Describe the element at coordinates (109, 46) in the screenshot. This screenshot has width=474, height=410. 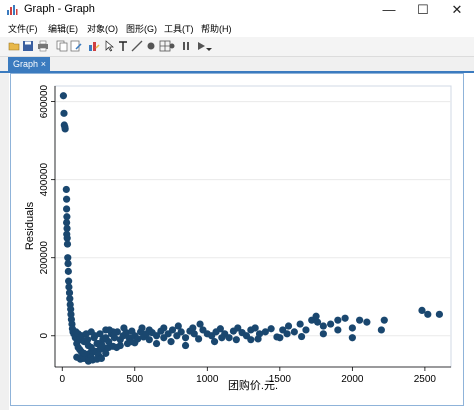
I see `pointer-icon` at that location.